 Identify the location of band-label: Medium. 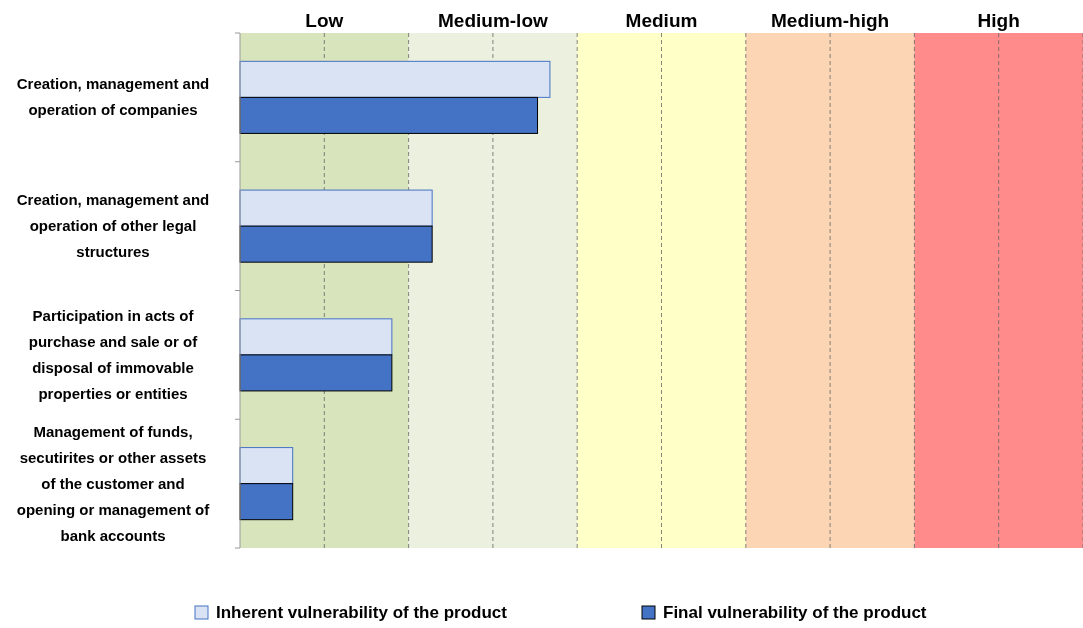
(661, 20).